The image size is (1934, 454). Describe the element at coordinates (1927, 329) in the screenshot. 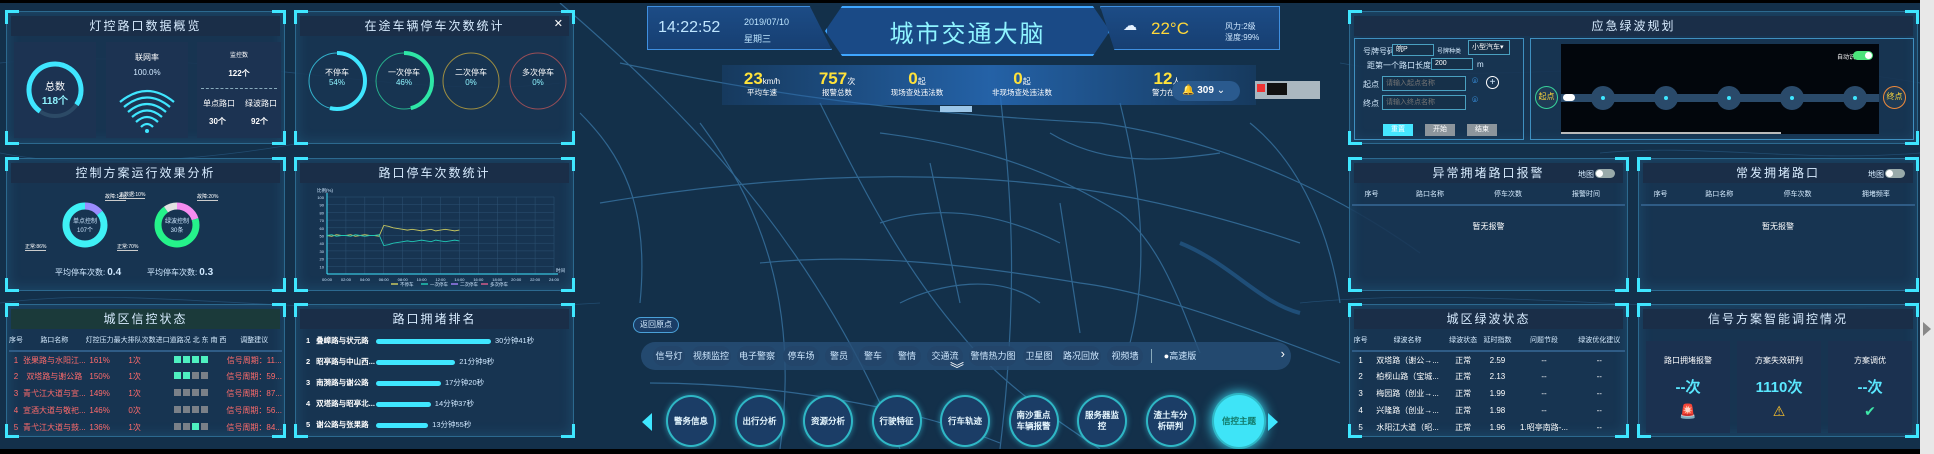

I see `scroll-right-icon` at that location.